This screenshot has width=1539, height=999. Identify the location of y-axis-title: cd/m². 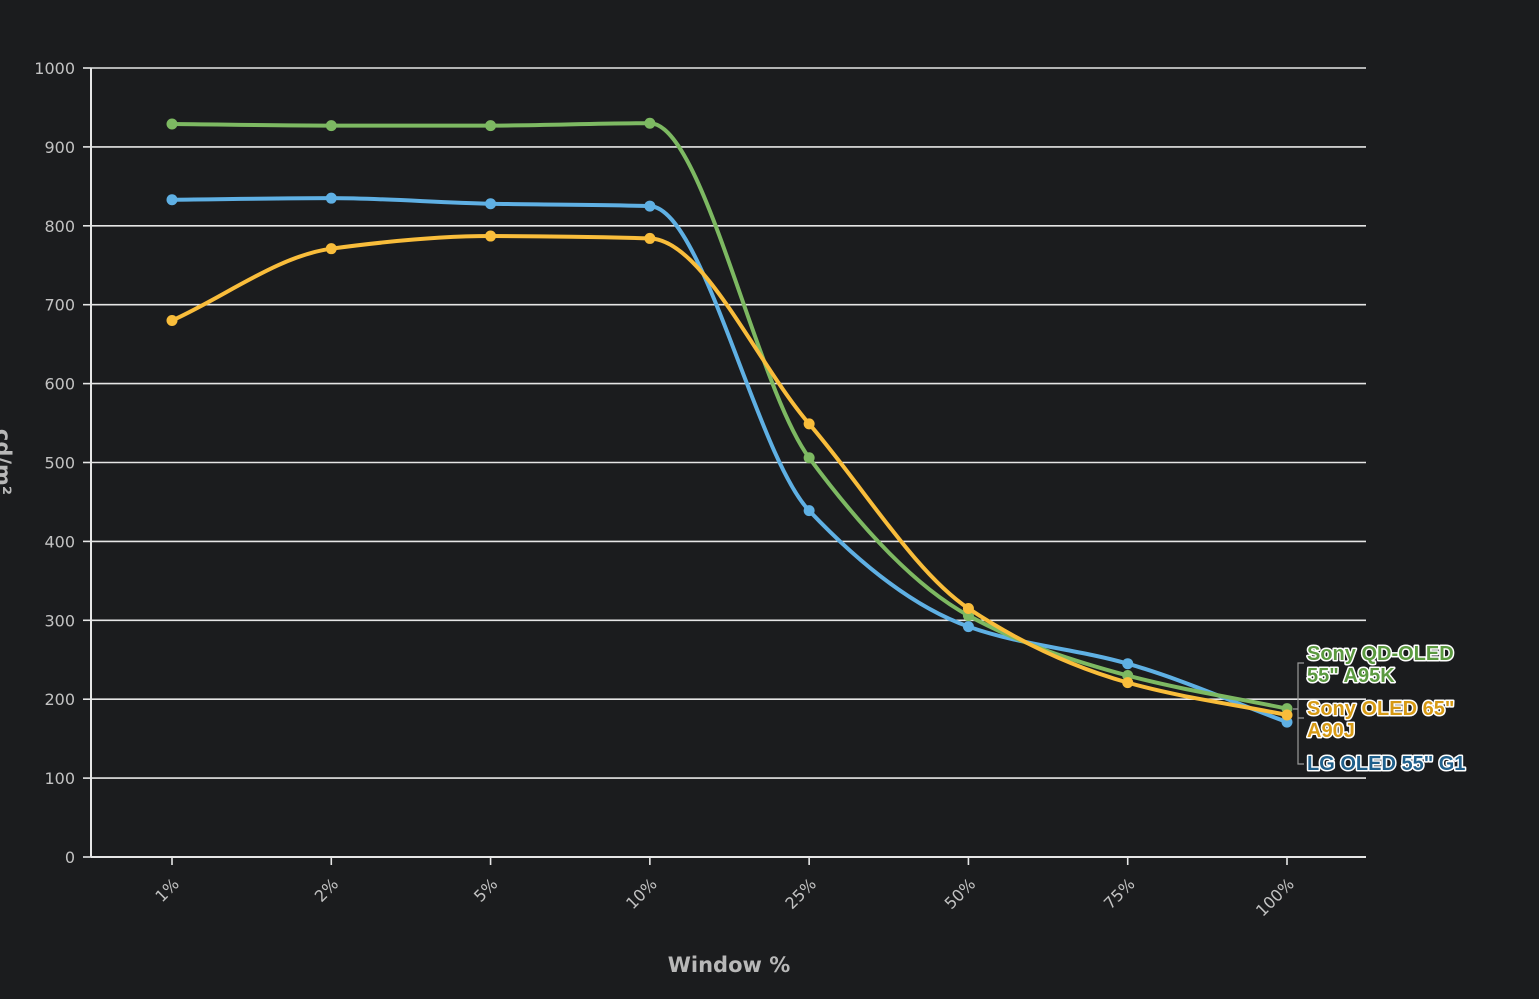
(7, 462).